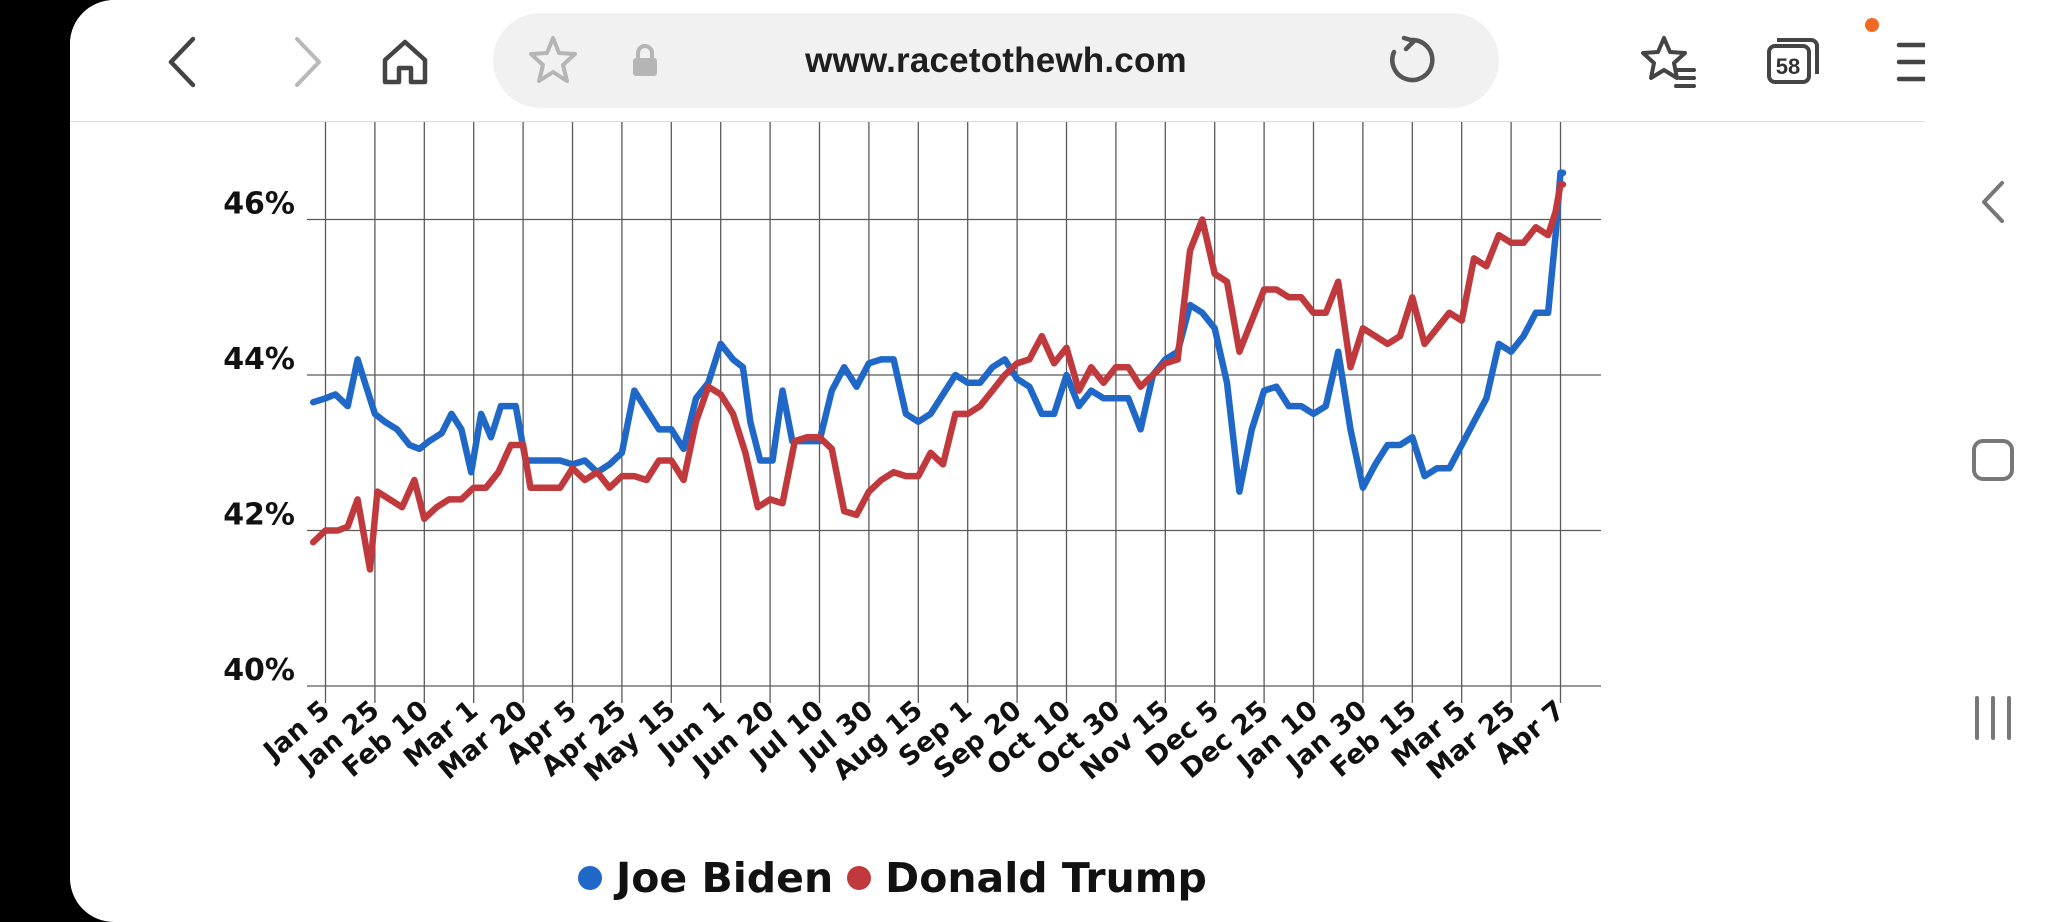 The image size is (2048, 922). I want to click on tabs-icon: 58, so click(1793, 62).